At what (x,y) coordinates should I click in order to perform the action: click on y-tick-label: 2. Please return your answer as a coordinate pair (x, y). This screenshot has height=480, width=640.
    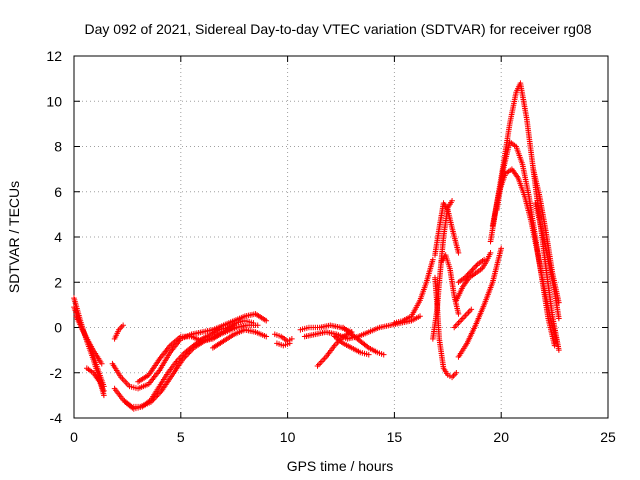
    Looking at the image, I should click on (58, 282).